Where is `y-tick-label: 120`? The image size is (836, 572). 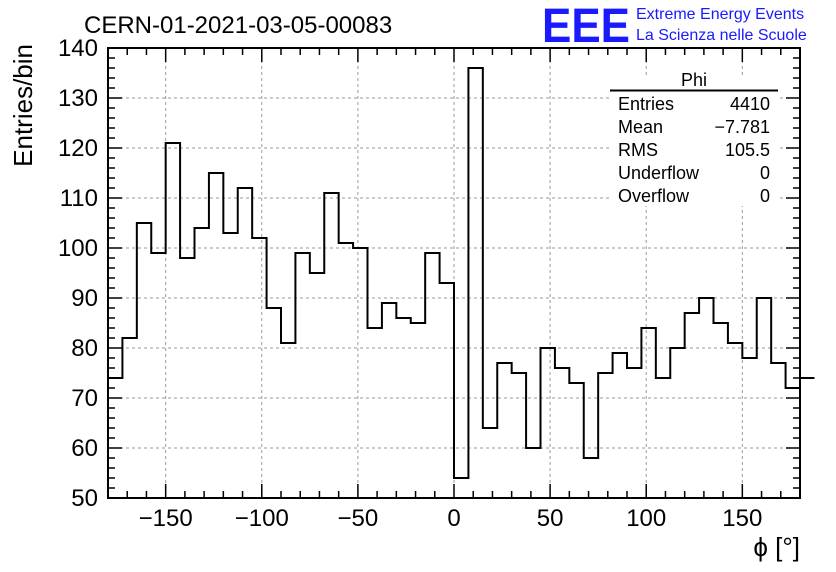 y-tick-label: 120 is located at coordinates (78, 148).